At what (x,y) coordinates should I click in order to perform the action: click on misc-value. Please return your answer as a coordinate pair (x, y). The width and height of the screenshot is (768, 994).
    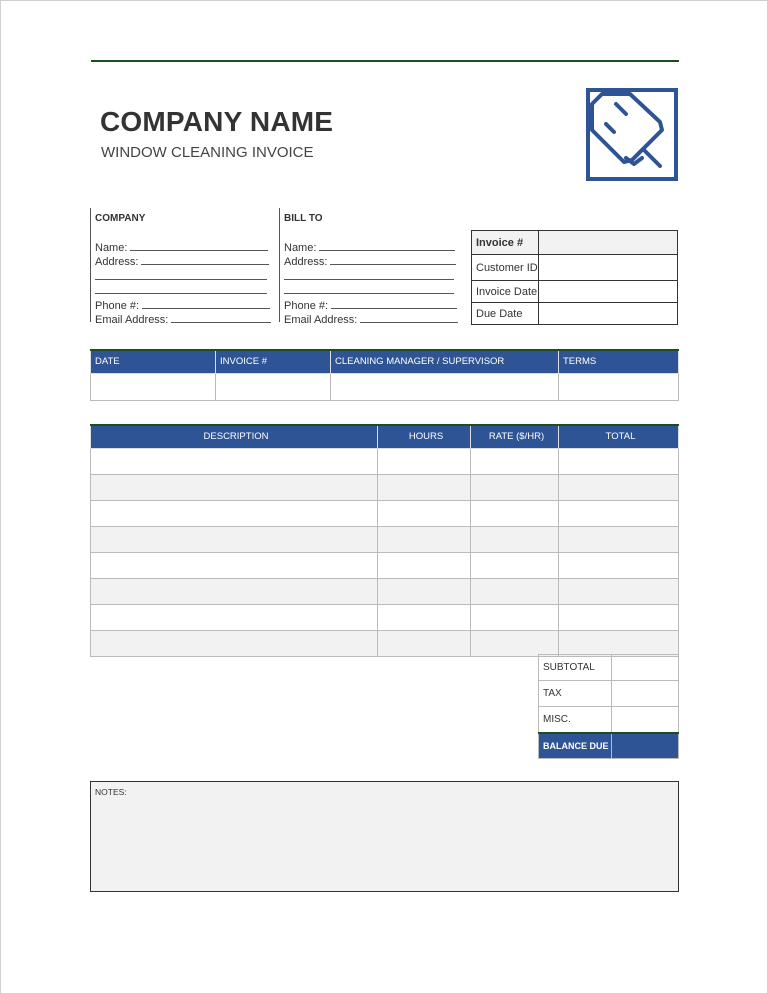
    Looking at the image, I should click on (645, 719).